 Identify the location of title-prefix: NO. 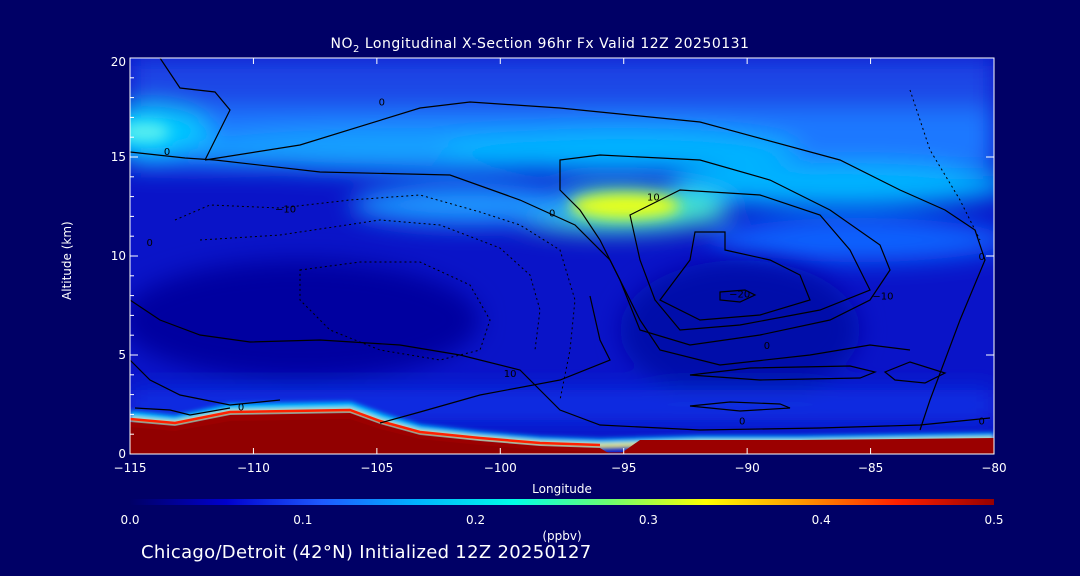
(342, 44).